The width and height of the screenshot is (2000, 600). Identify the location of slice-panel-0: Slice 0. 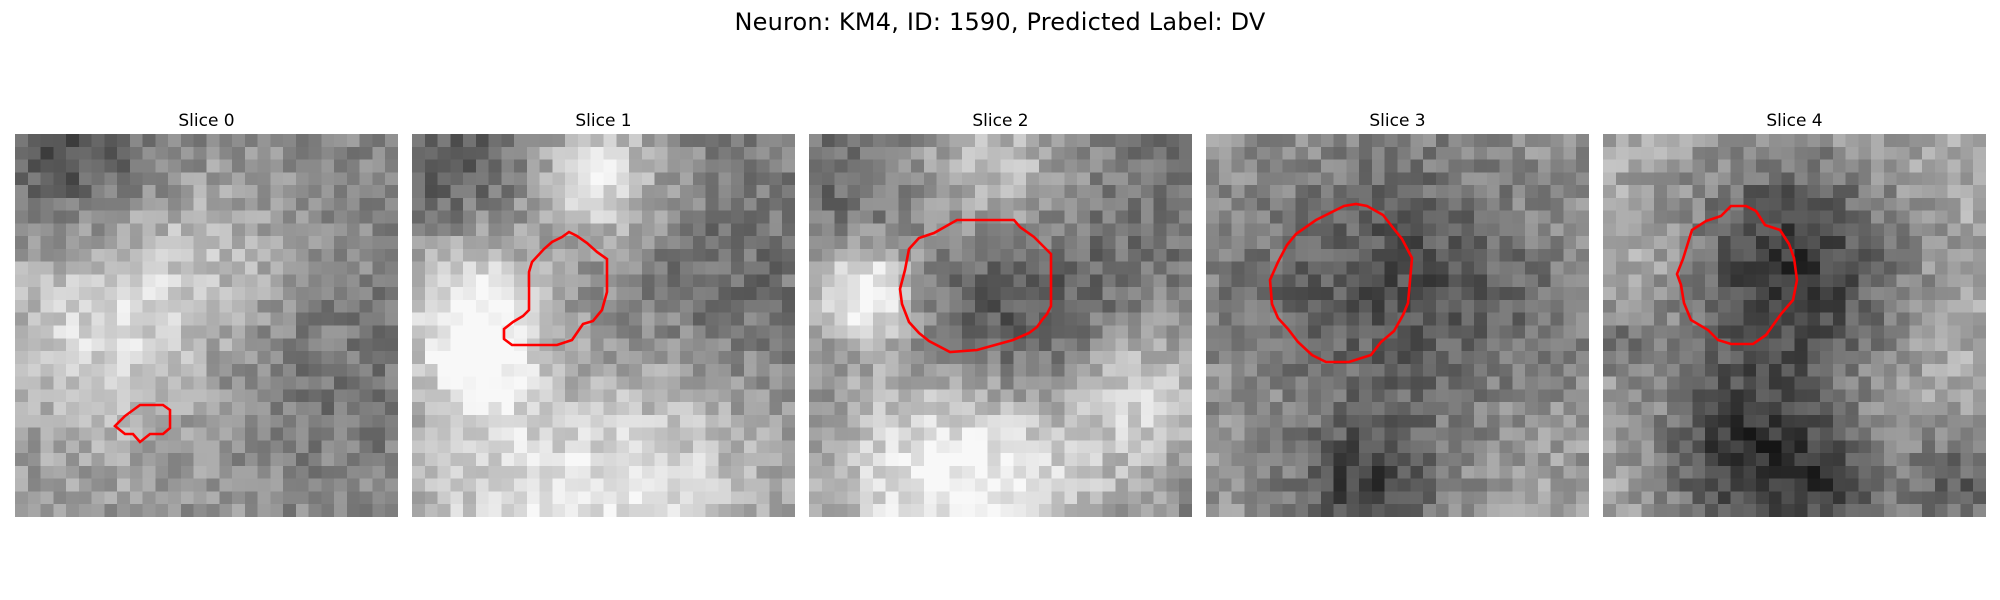
(206, 312).